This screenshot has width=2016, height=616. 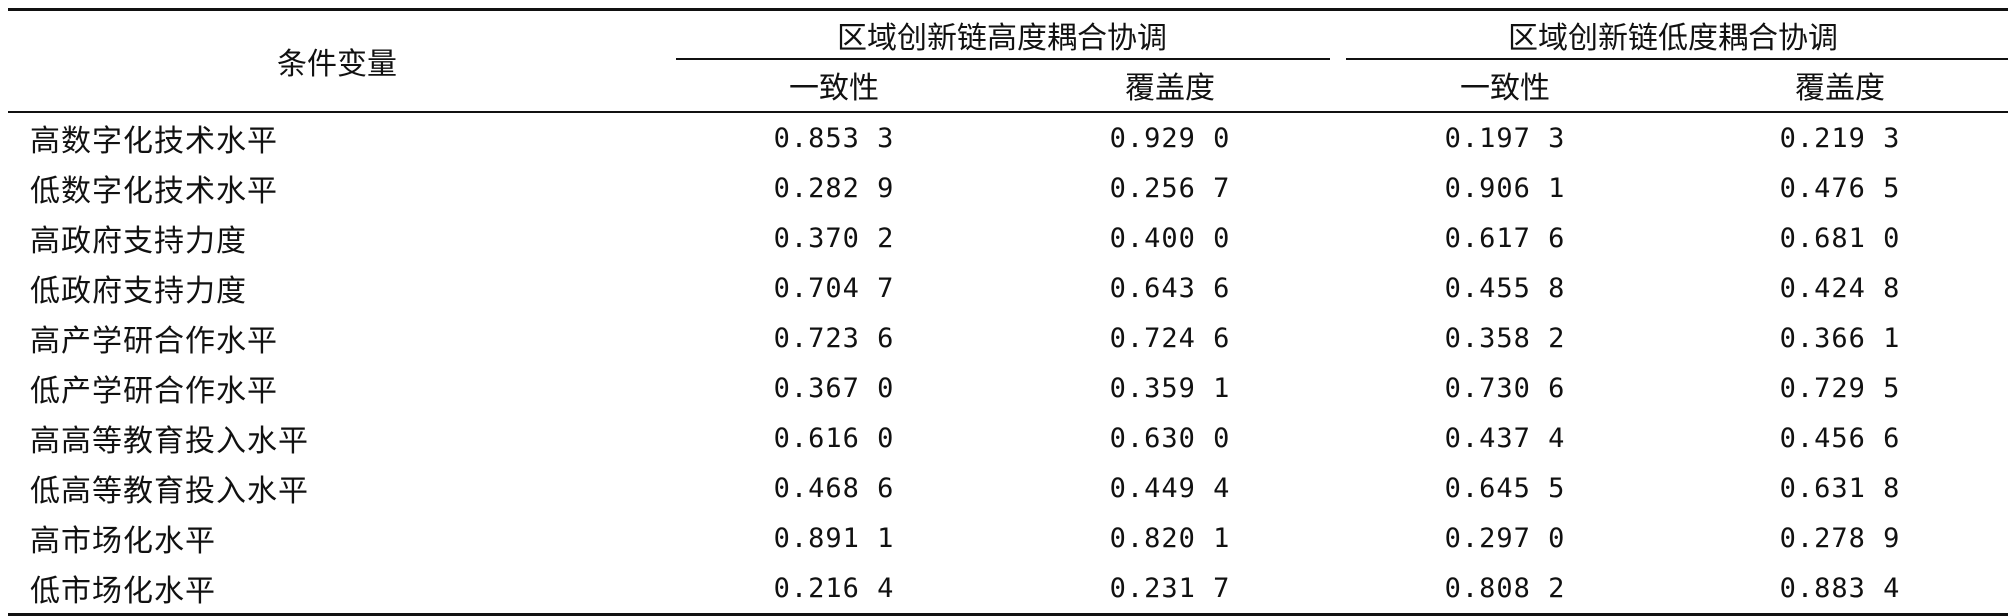 I want to click on table-row: 高产学研合作水平 0.723 6 0.724 6 0.358 2 0.366 1, so click(x=1008, y=338).